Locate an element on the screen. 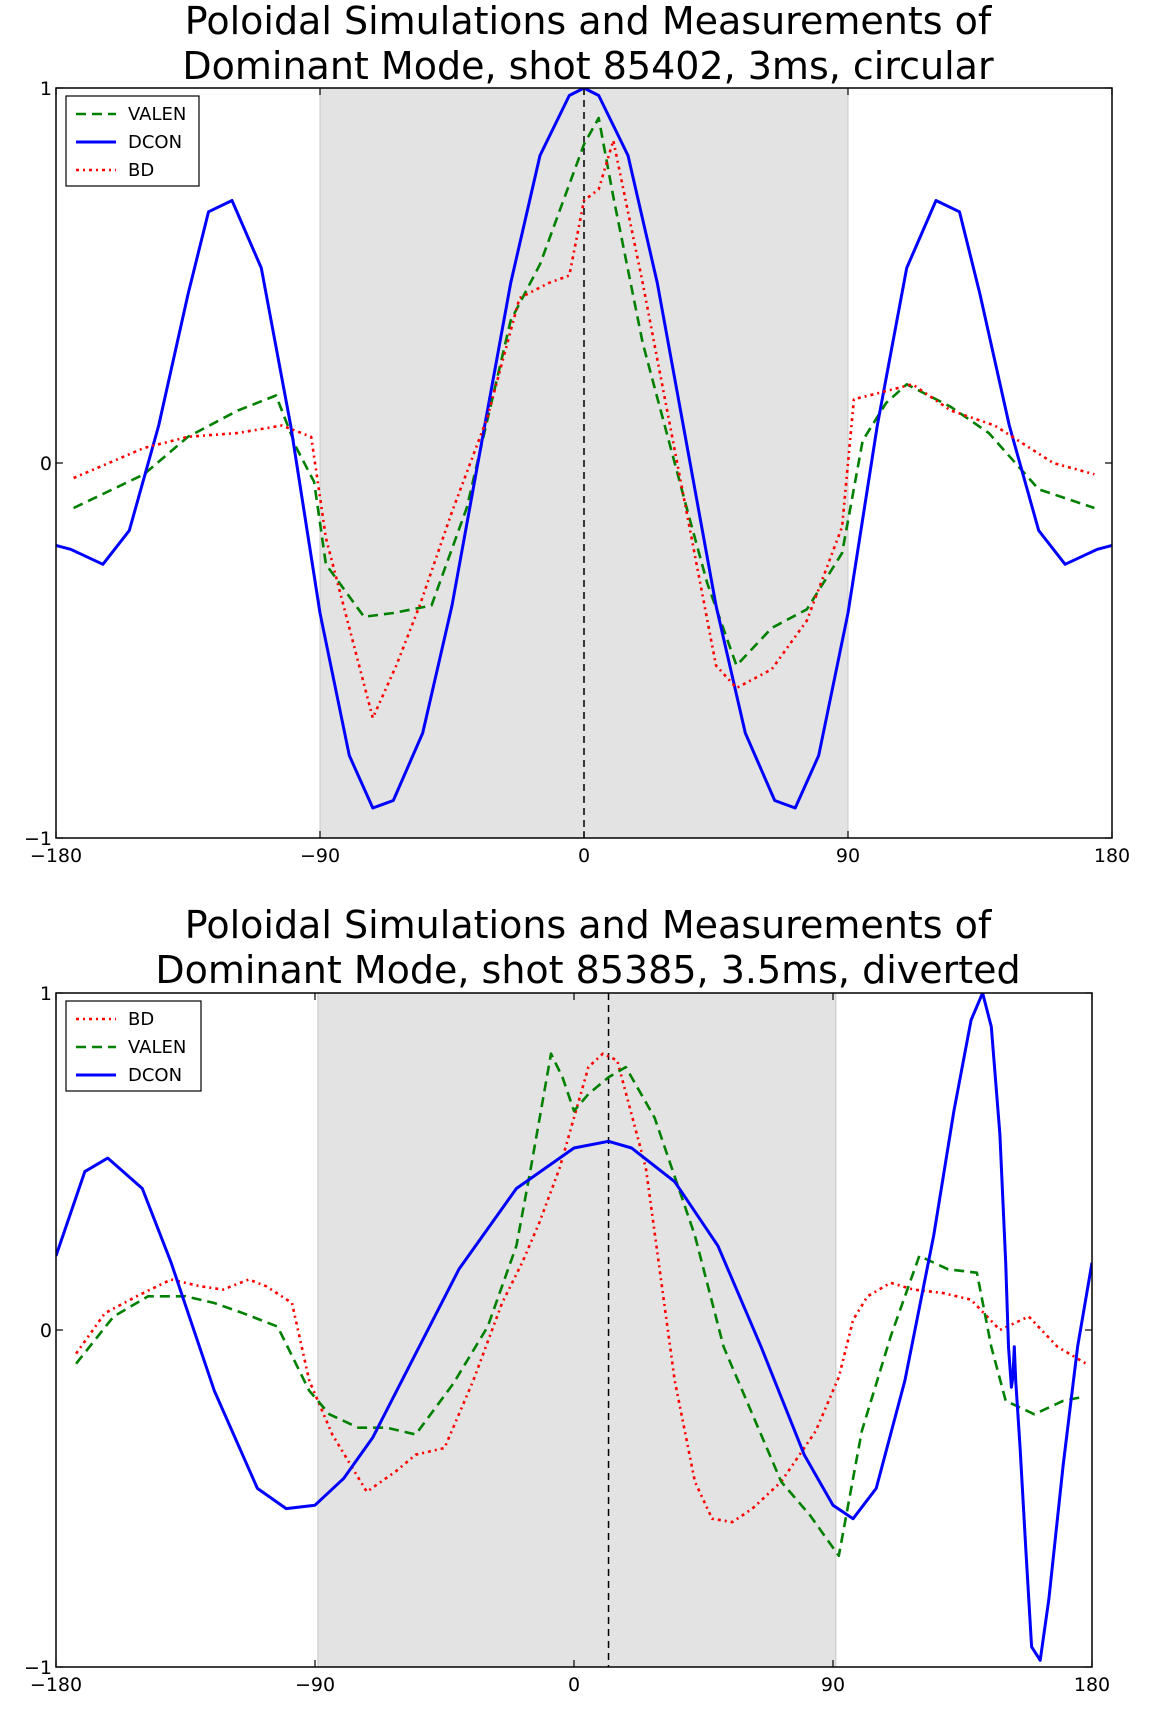 This screenshot has width=1176, height=1732. legend: VALEN DCON BD is located at coordinates (132, 141).